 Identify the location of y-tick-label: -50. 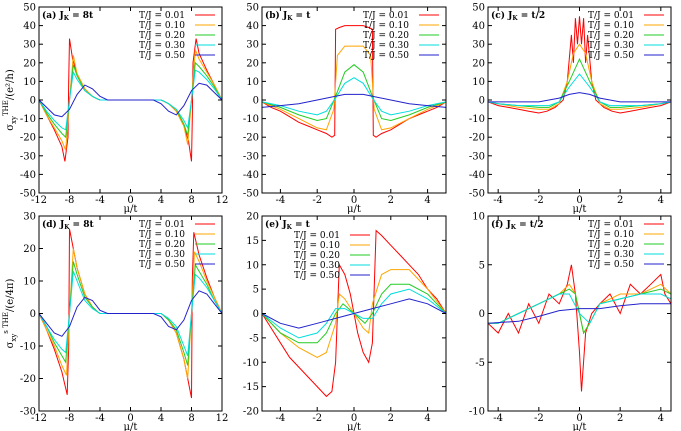
(251, 194).